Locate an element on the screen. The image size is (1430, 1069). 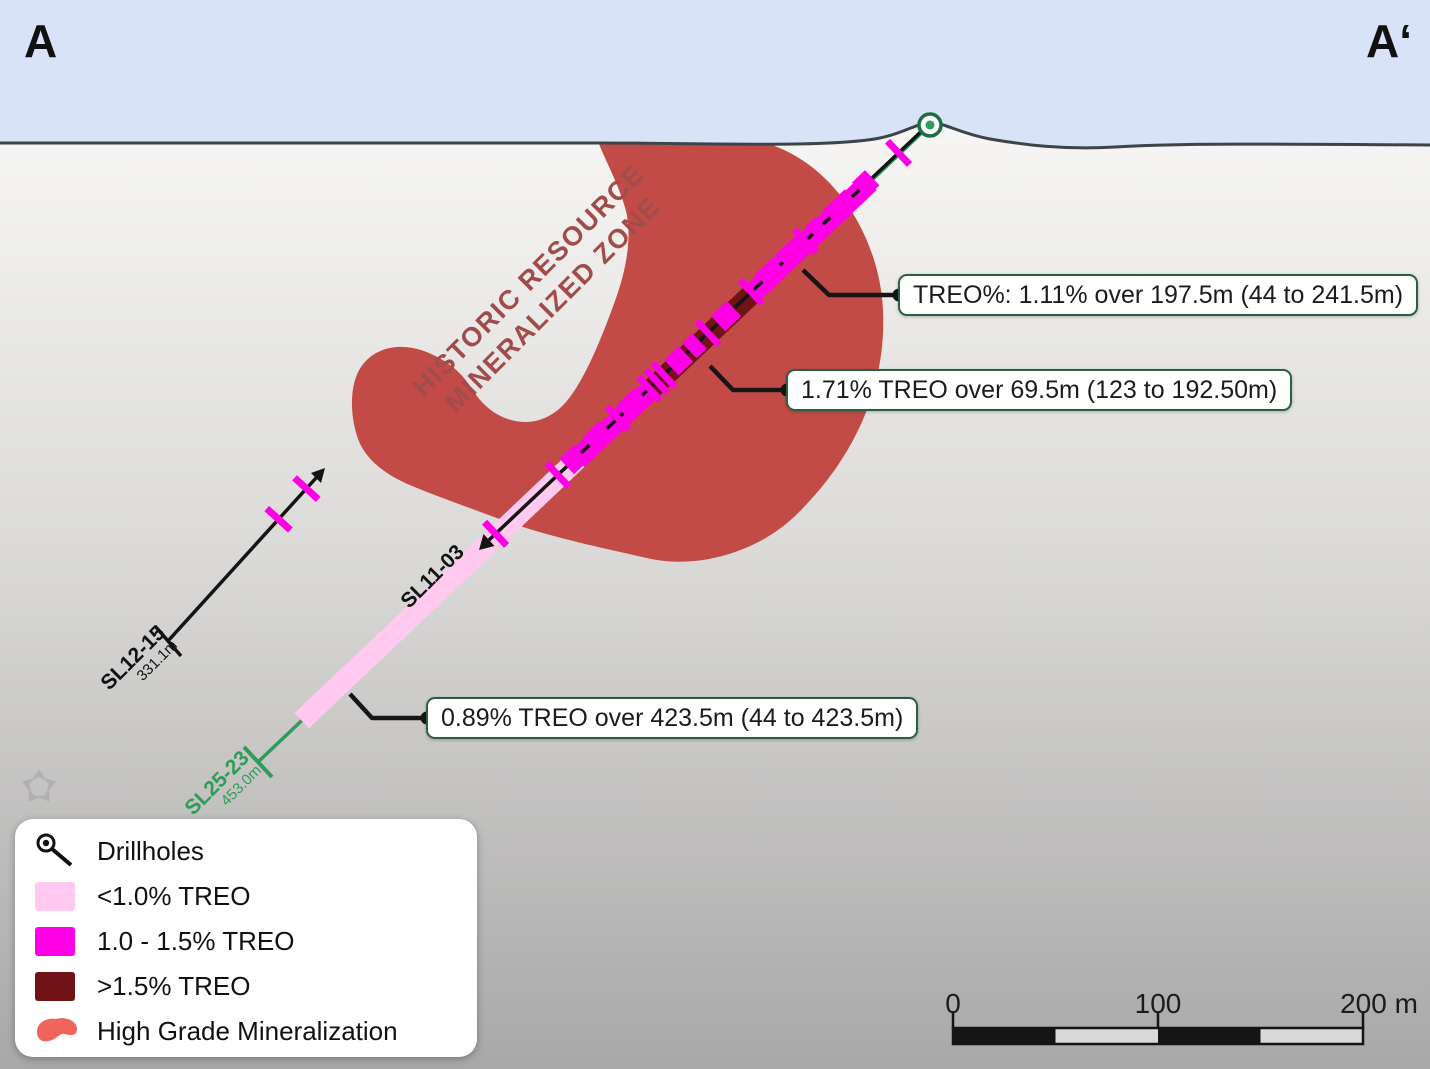
mineralization-blob-icon is located at coordinates (59, 1032).